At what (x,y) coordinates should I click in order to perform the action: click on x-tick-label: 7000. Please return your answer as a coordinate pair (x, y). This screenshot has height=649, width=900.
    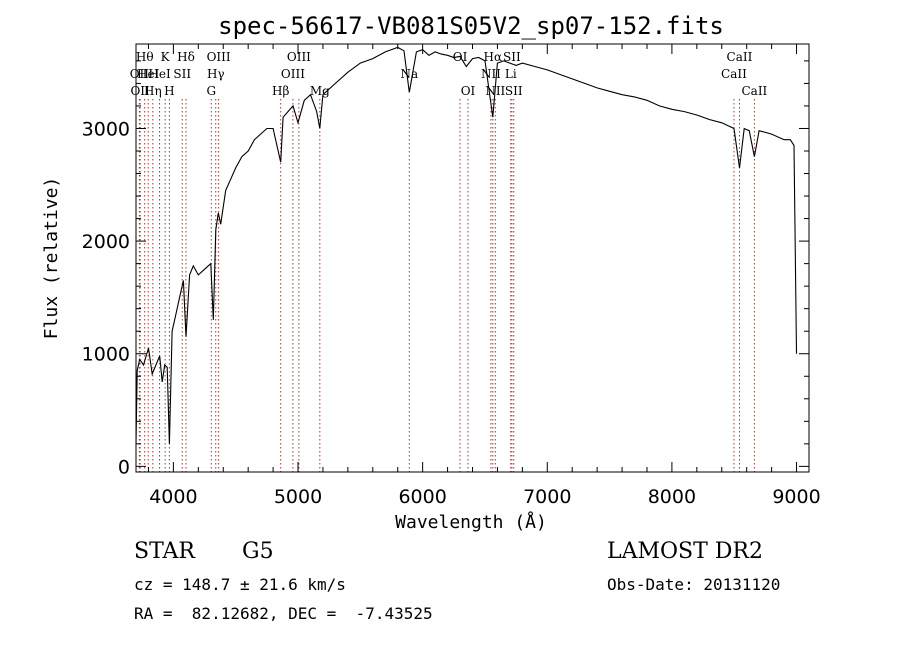
    Looking at the image, I should click on (547, 497).